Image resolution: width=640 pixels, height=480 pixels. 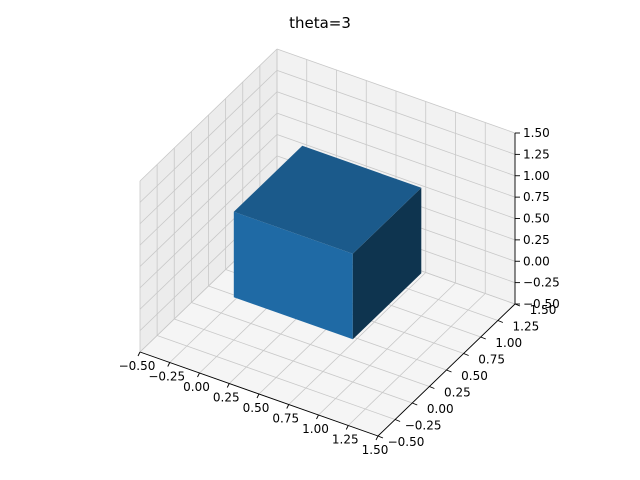 I want to click on y-tick-label: 1.00, so click(x=508, y=343).